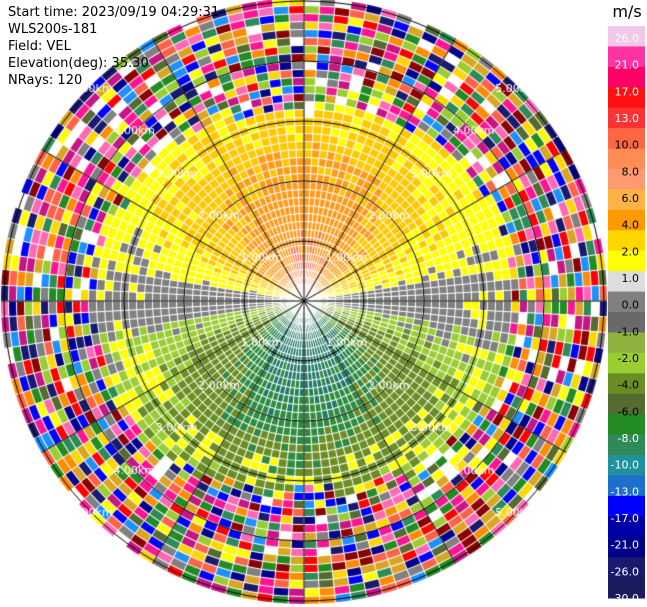 The width and height of the screenshot is (647, 607). I want to click on colorbar-tick-label: 17.0, so click(627, 91).